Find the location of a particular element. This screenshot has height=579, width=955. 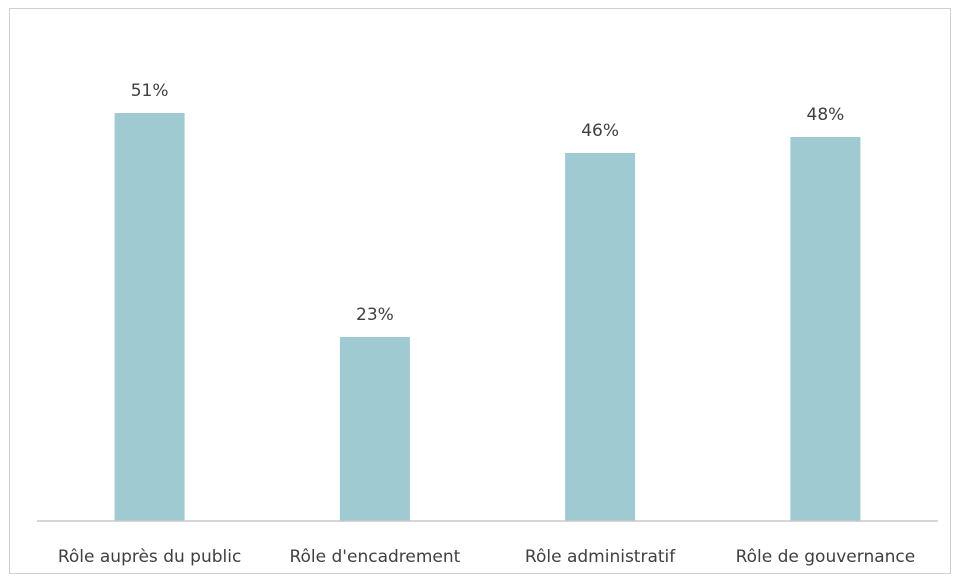

data-label-0: 51% is located at coordinates (150, 91).